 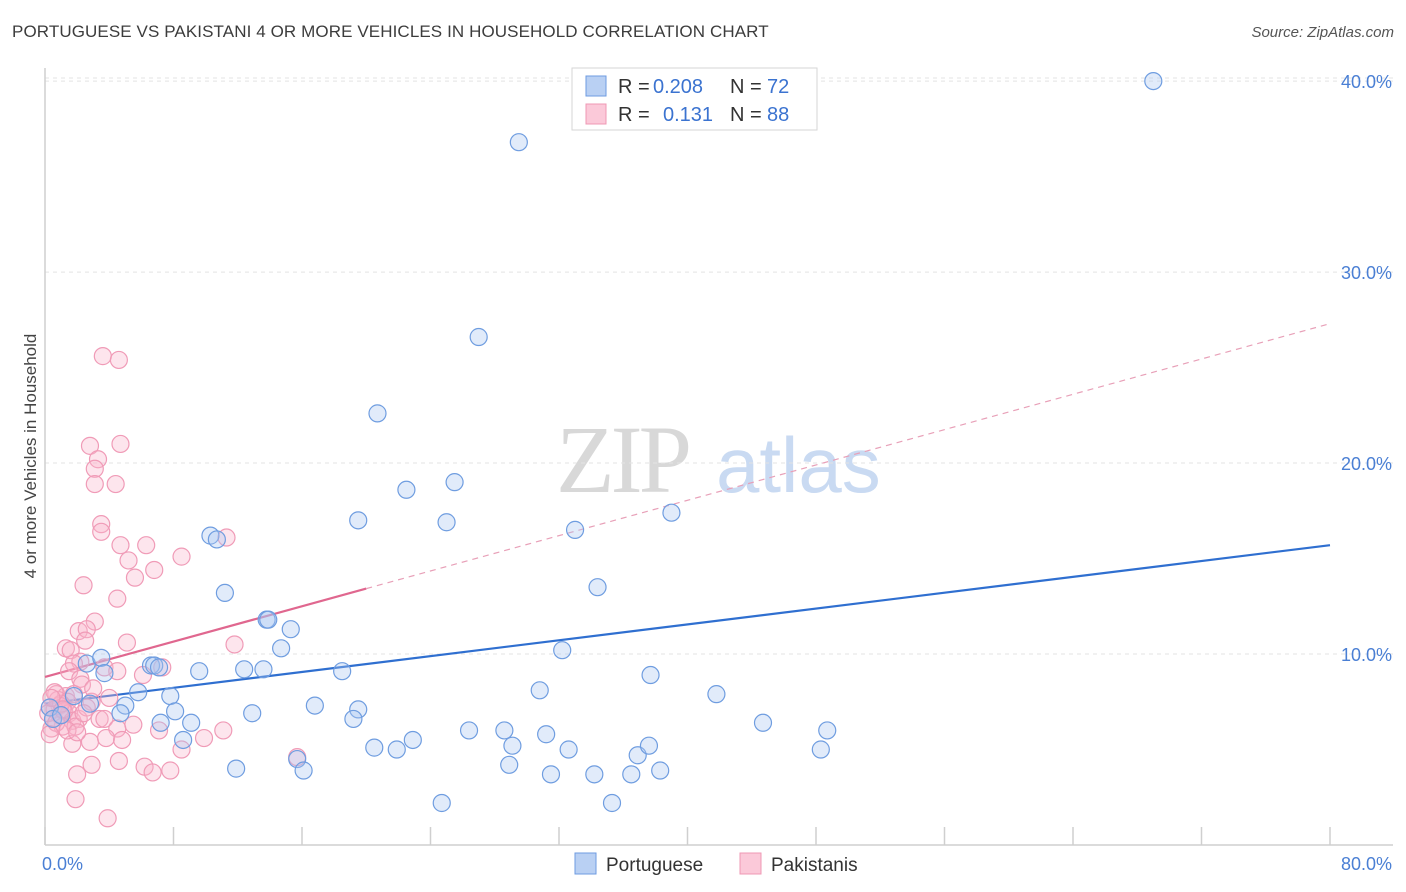 What do you see at coordinates (1366, 464) in the screenshot?
I see `y-tick-label: 20.0%` at bounding box center [1366, 464].